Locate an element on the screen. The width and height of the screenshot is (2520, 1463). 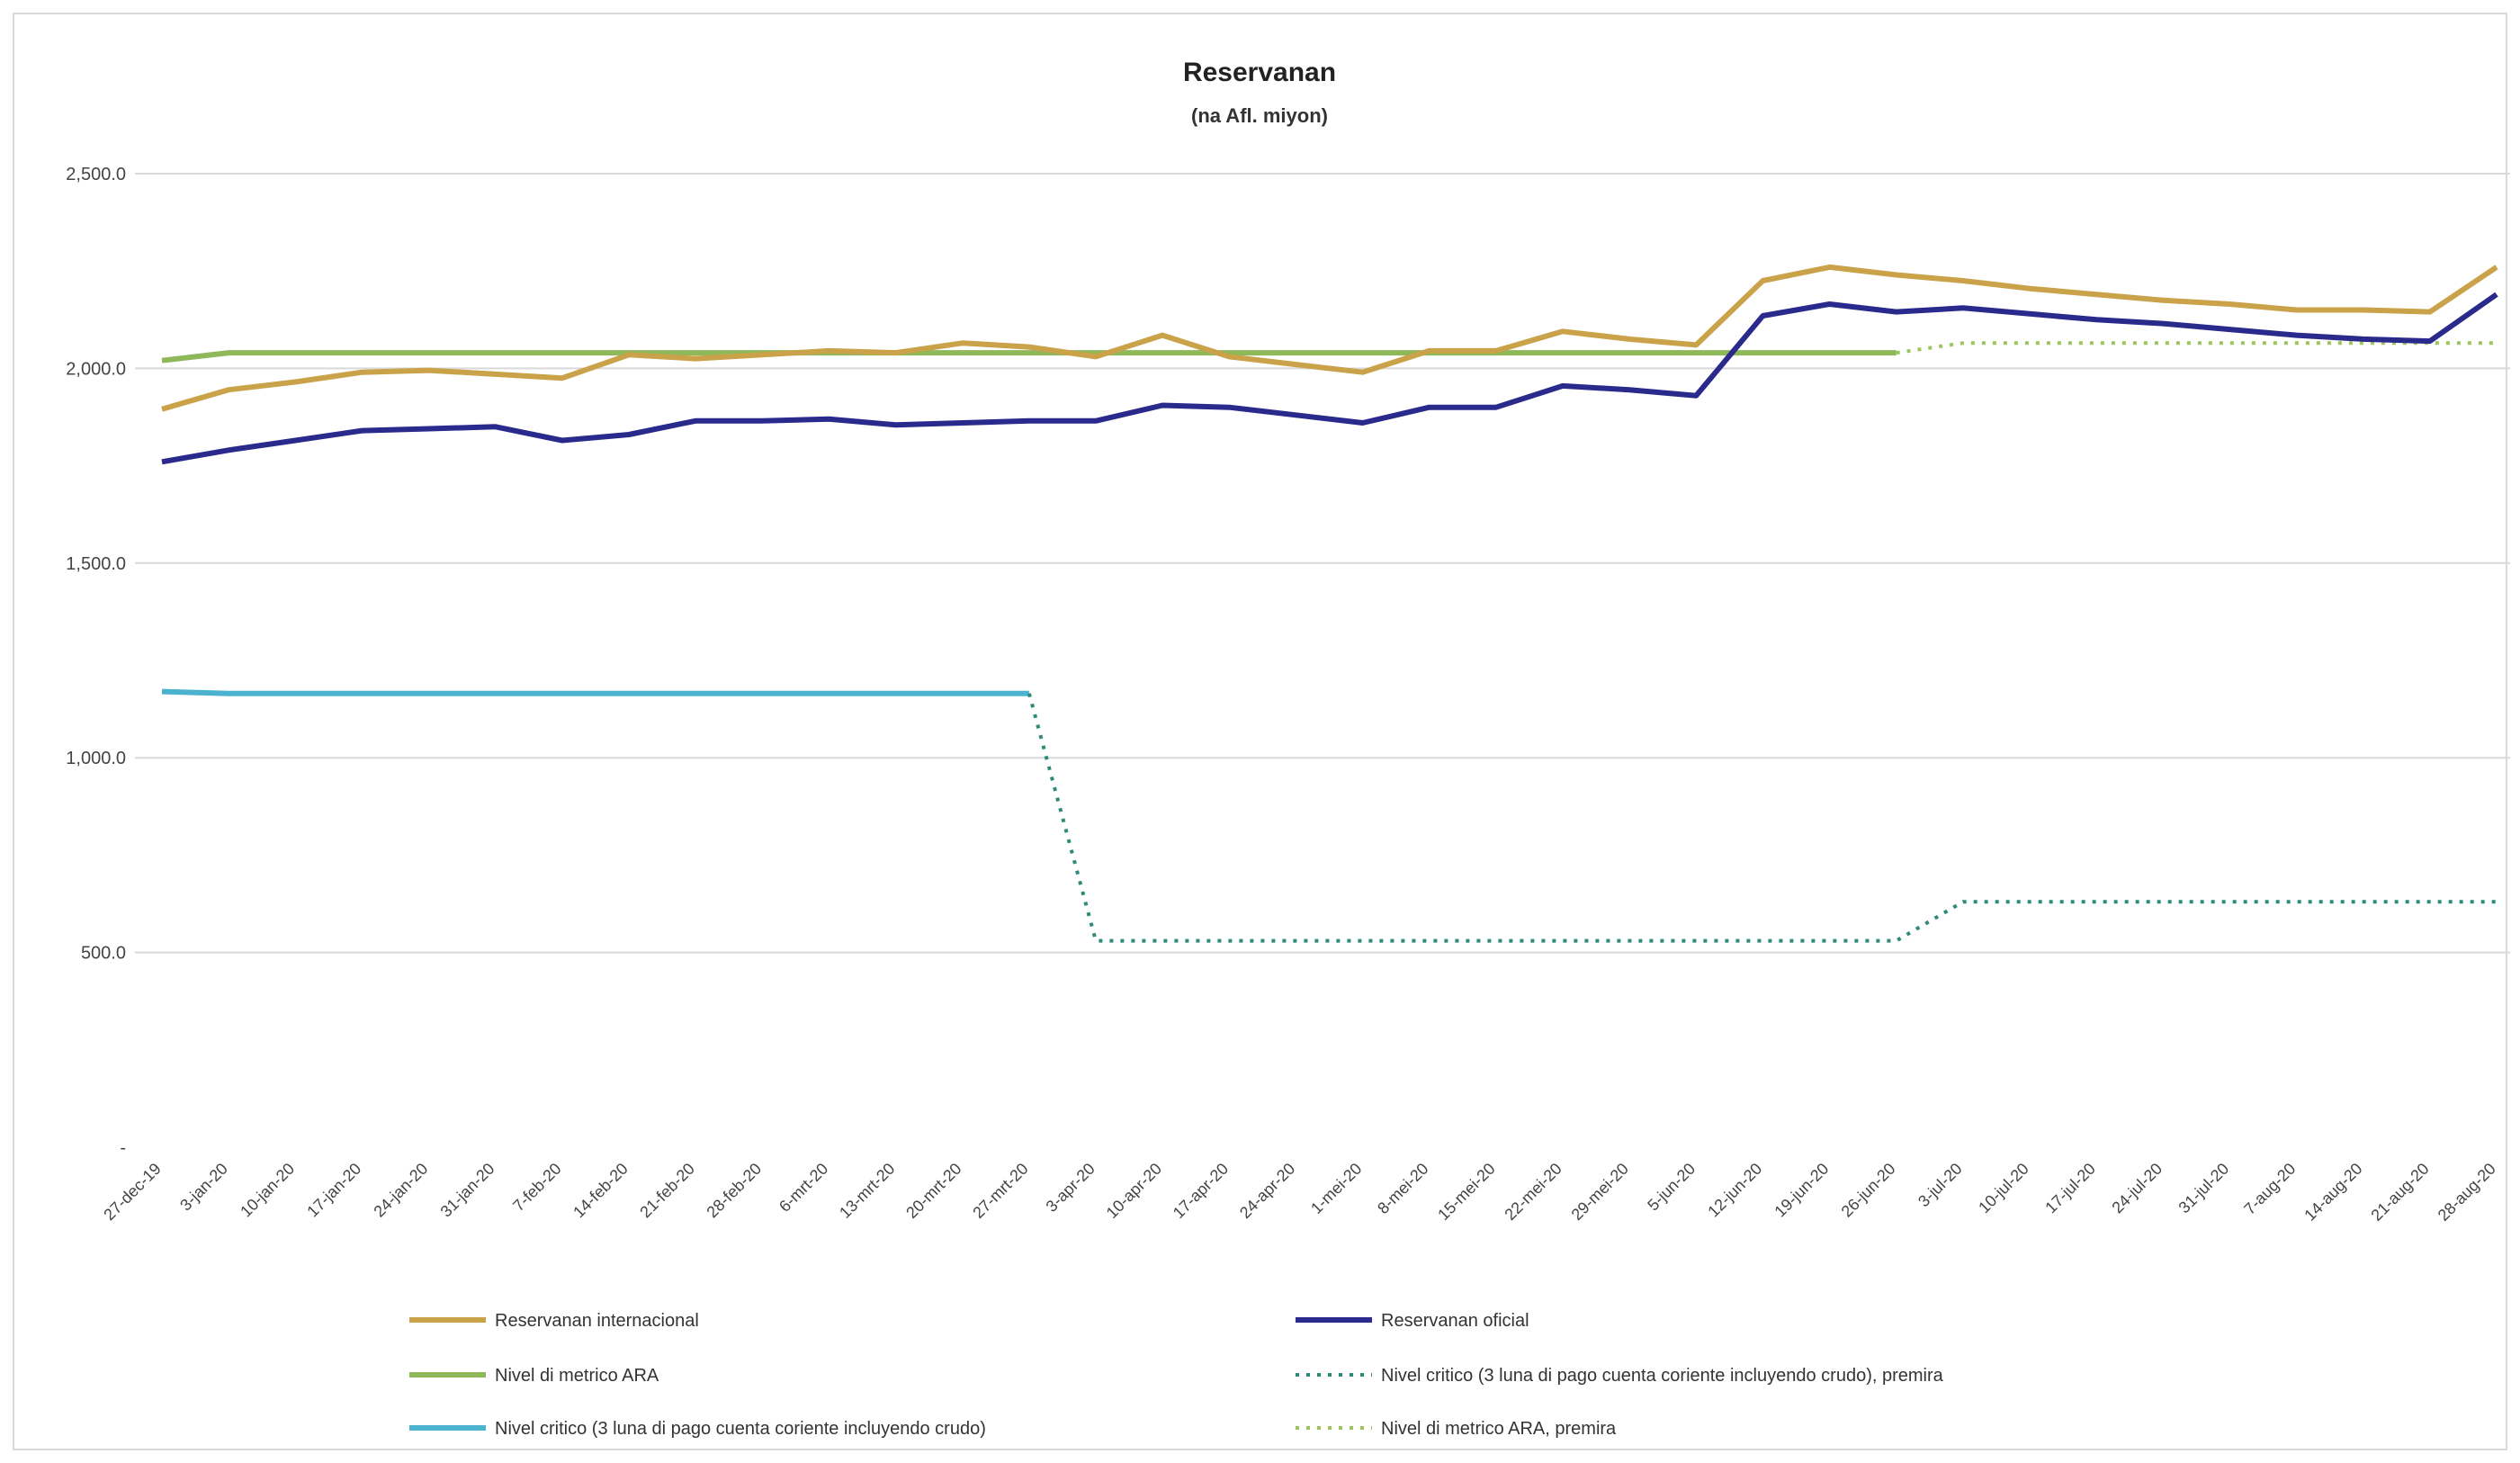
x-tick-label: 28-feb-20 is located at coordinates (734, 1191).